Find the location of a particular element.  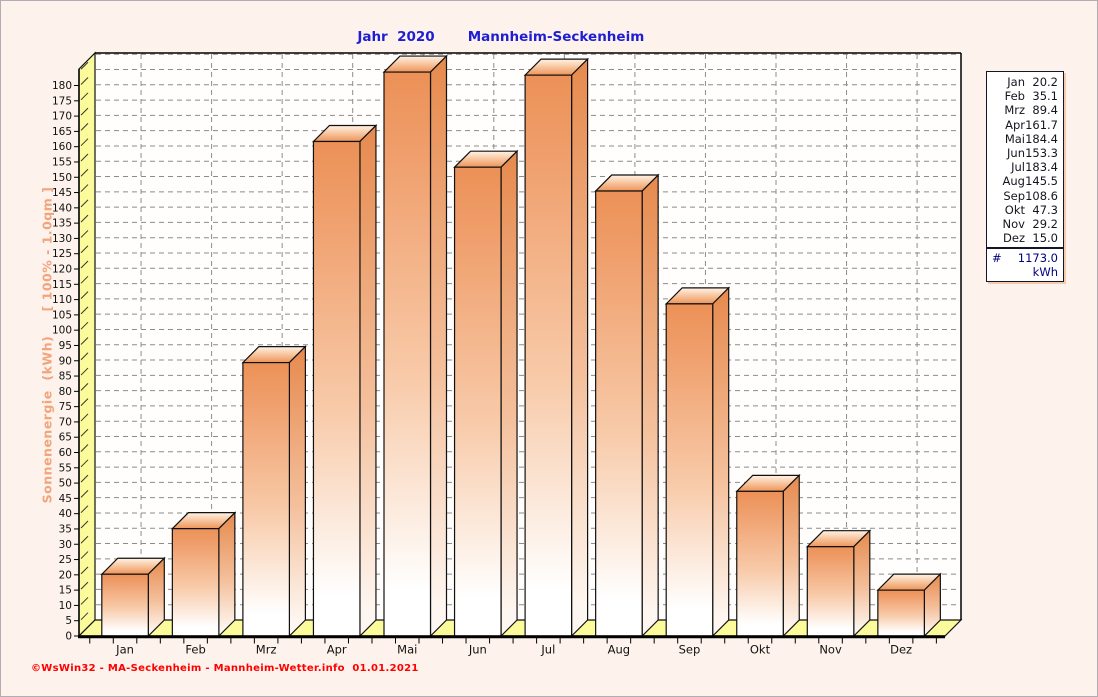

legend-total-row: # 1173.0 is located at coordinates (1025, 258).